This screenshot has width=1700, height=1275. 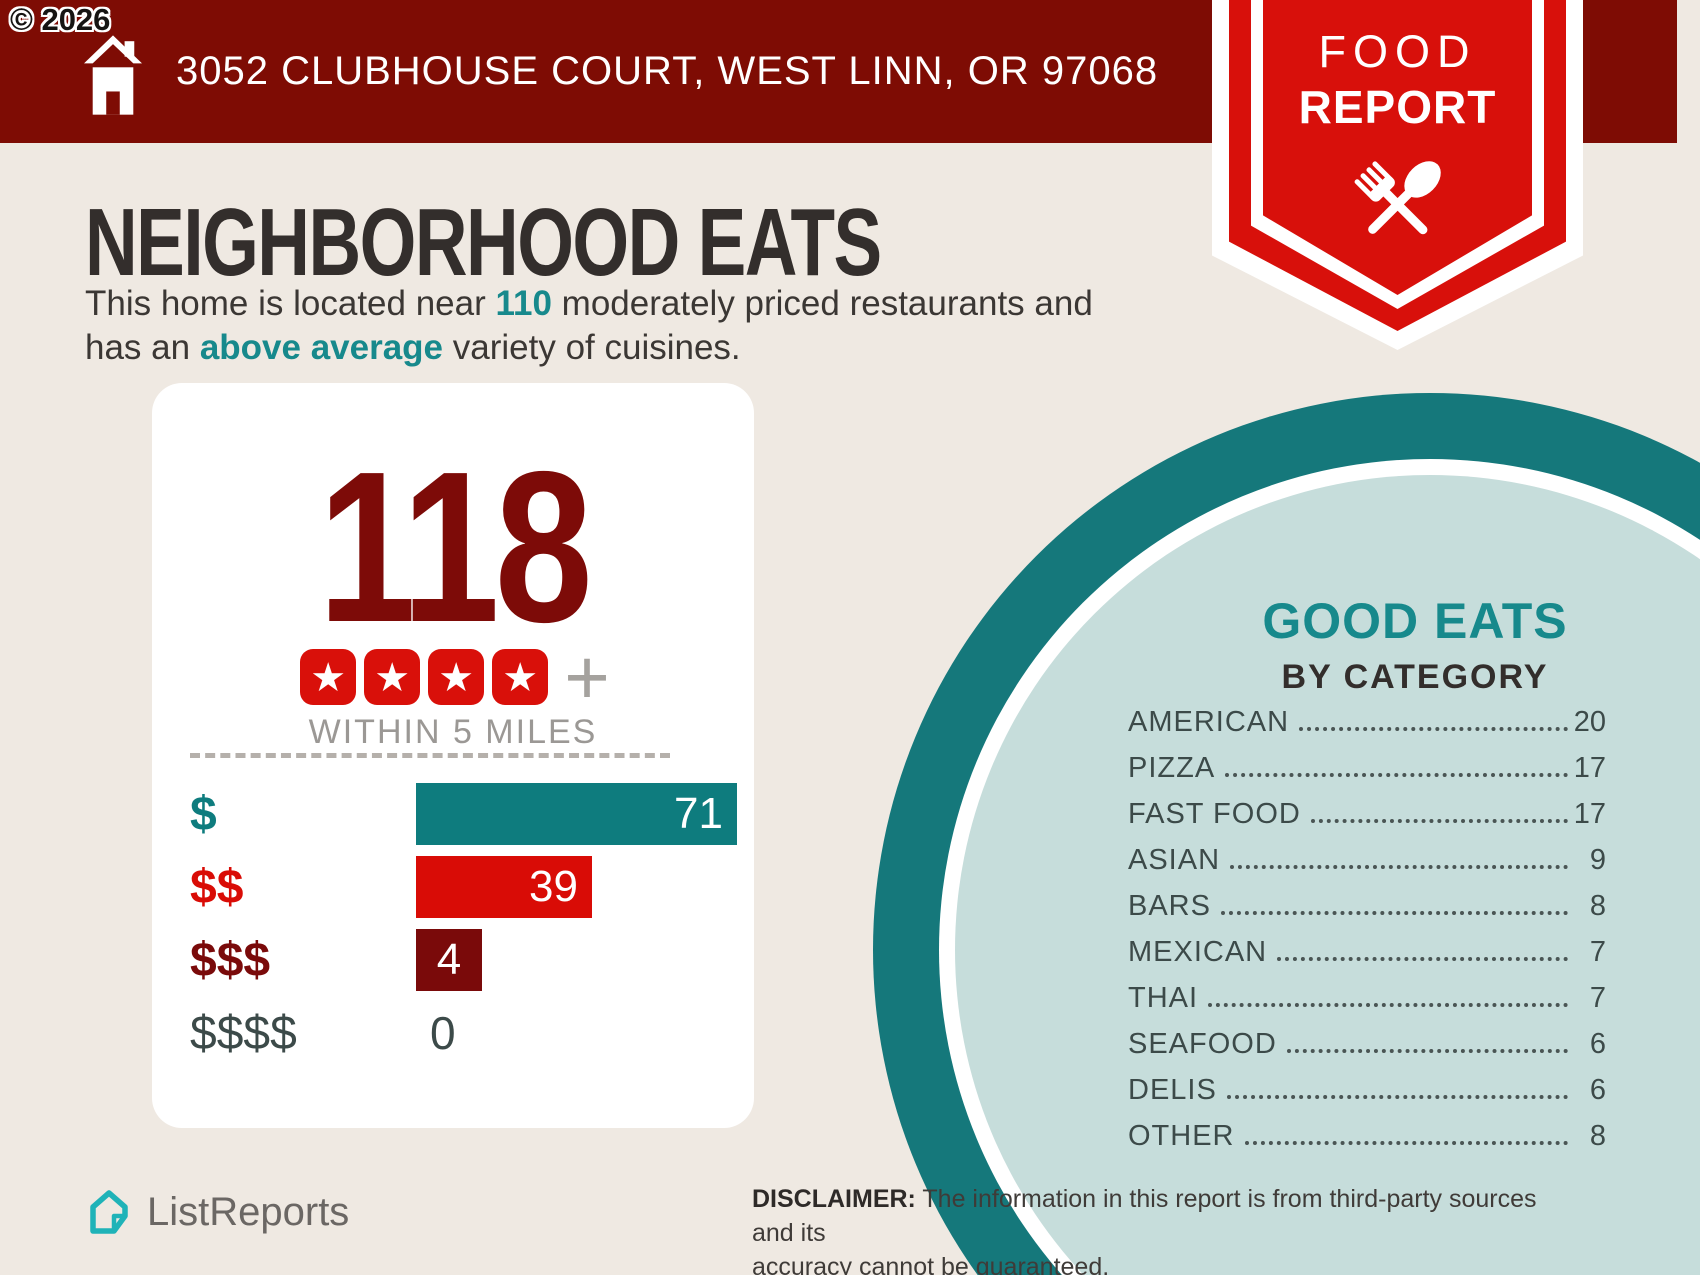 What do you see at coordinates (504, 887) in the screenshot?
I see `bar-fill: 39` at bounding box center [504, 887].